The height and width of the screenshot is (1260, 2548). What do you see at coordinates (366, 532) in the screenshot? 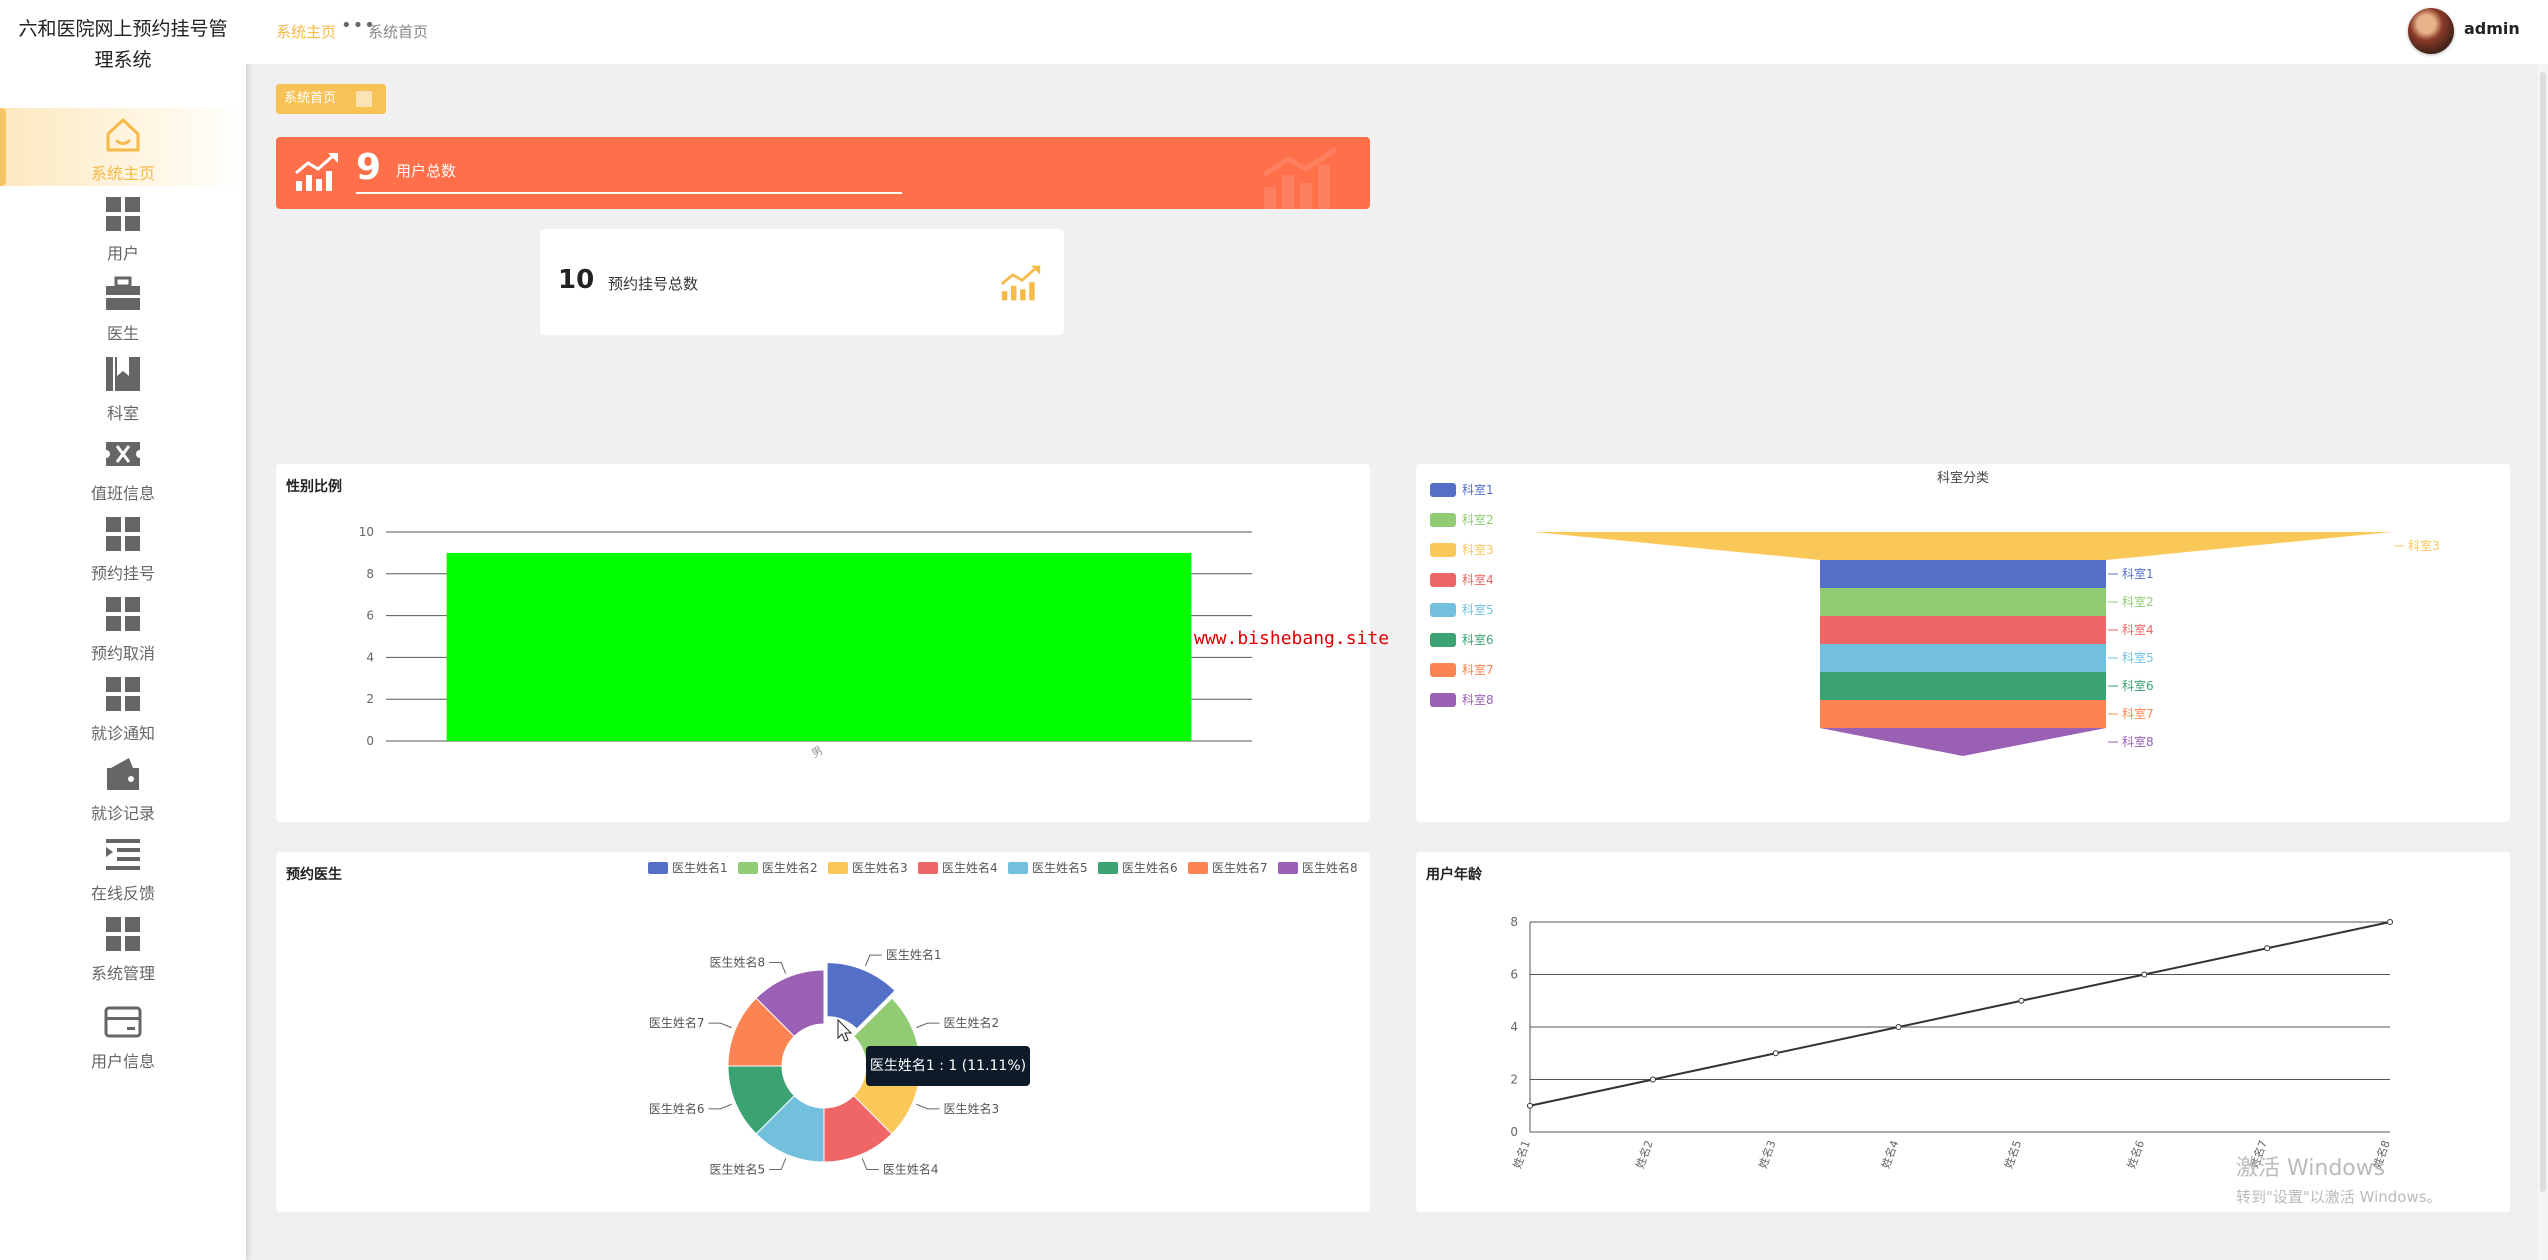
I see `y-tick-label: 10` at bounding box center [366, 532].